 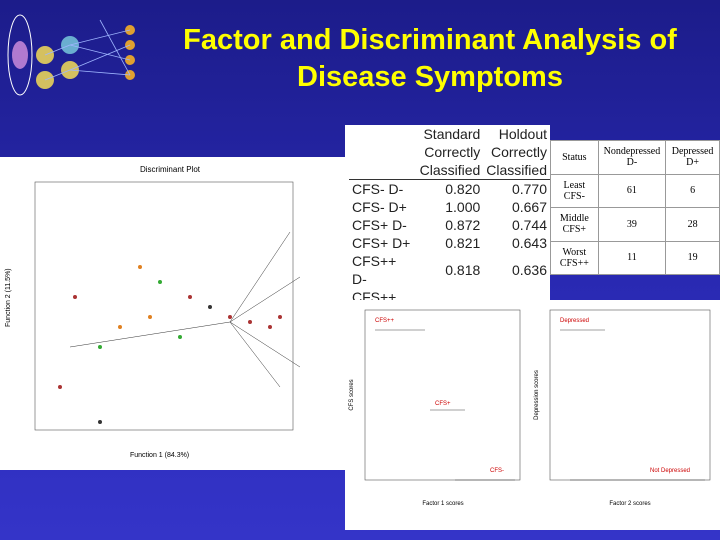 I want to click on value-cell: 0.770, so click(x=529, y=189).